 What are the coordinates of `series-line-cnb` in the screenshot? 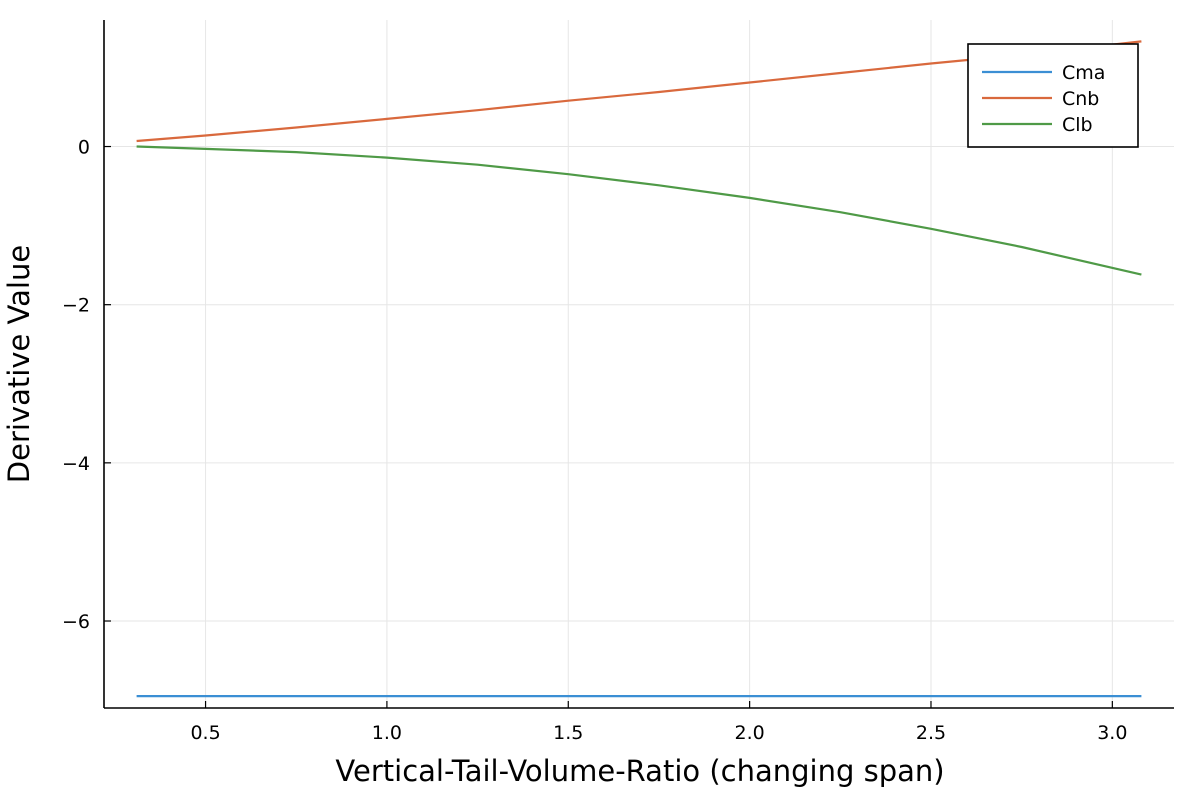 It's located at (639, 91).